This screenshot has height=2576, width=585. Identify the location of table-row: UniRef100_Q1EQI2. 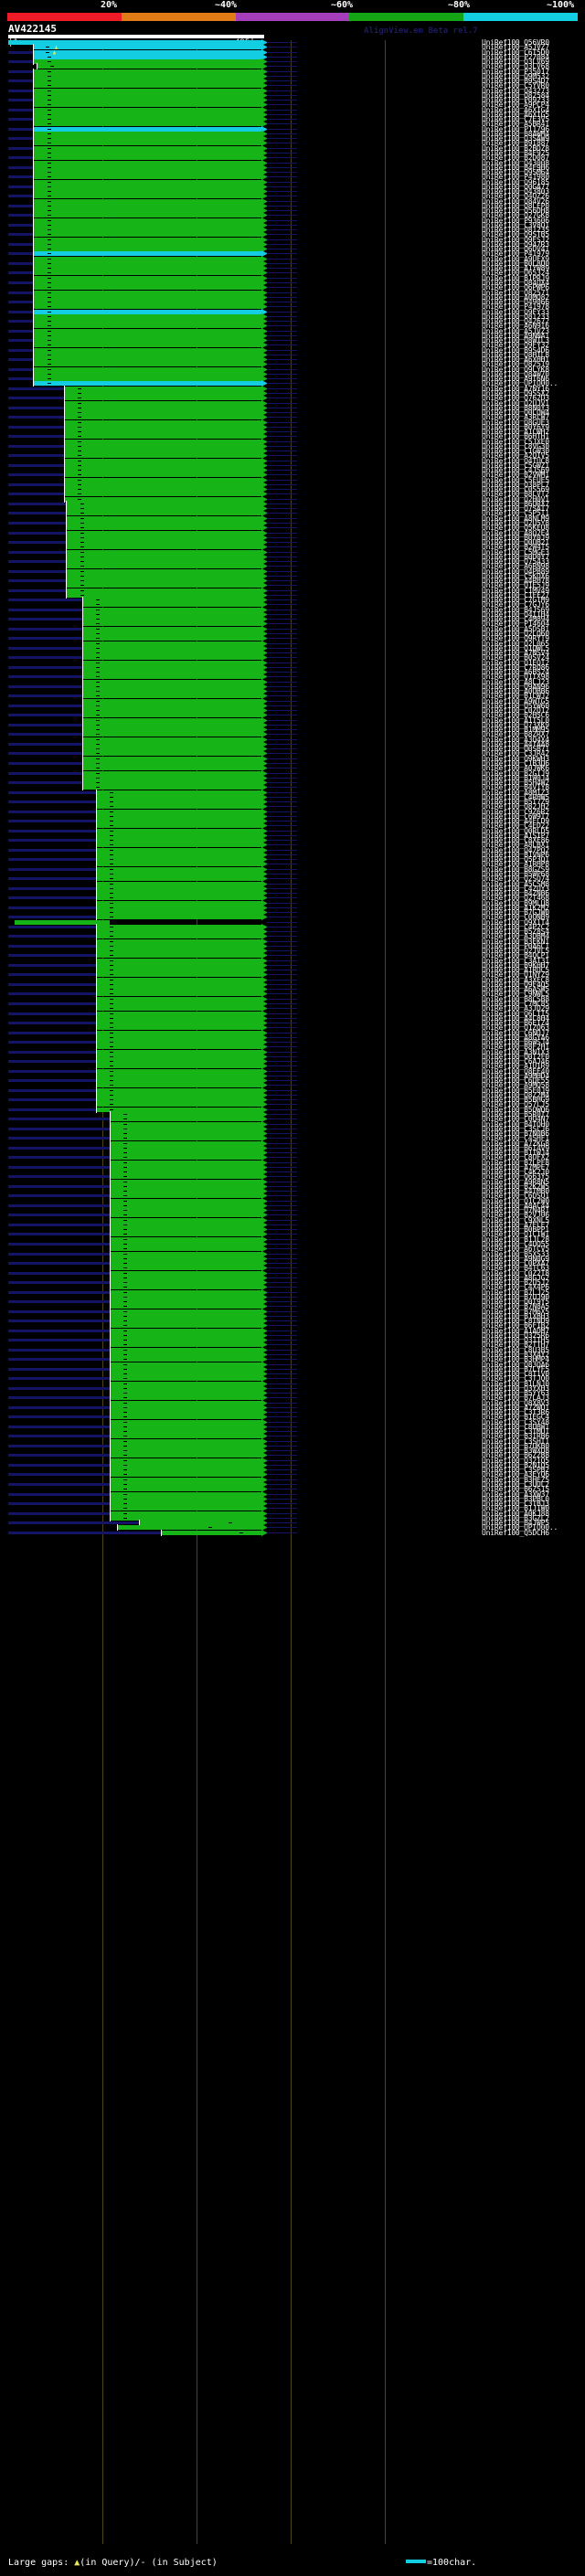
(293, 663).